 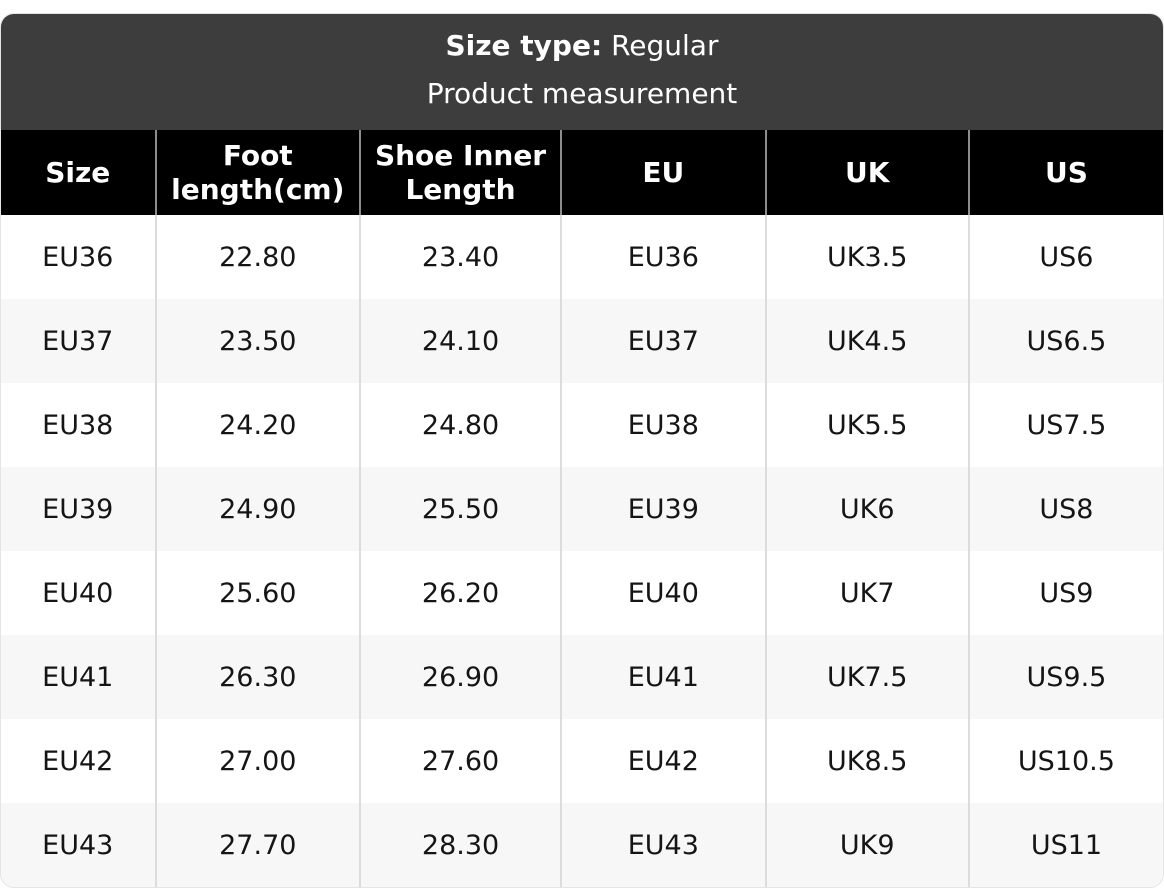 I want to click on foot-length-cell: 22.80, so click(x=257, y=257).